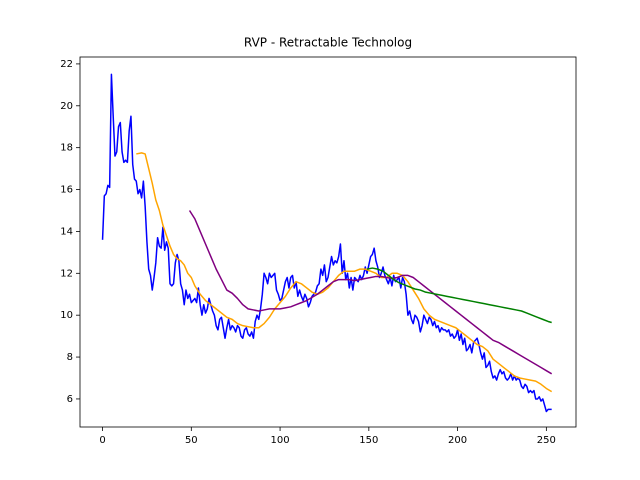 This screenshot has height=480, width=640. I want to click on y-tick-label: 14, so click(66, 231).